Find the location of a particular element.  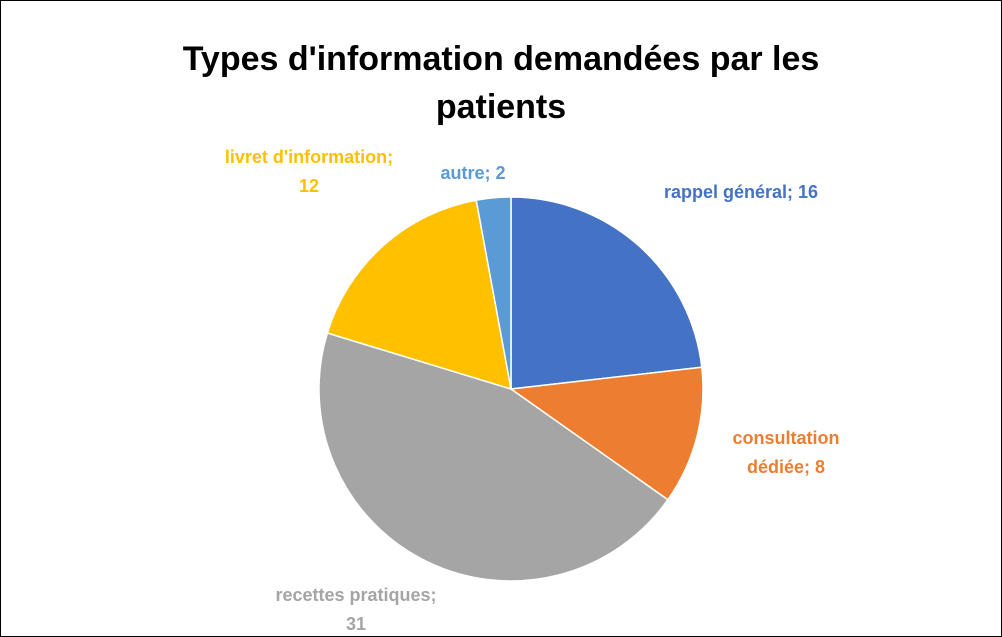

data-label: autre; 2 is located at coordinates (473, 173).